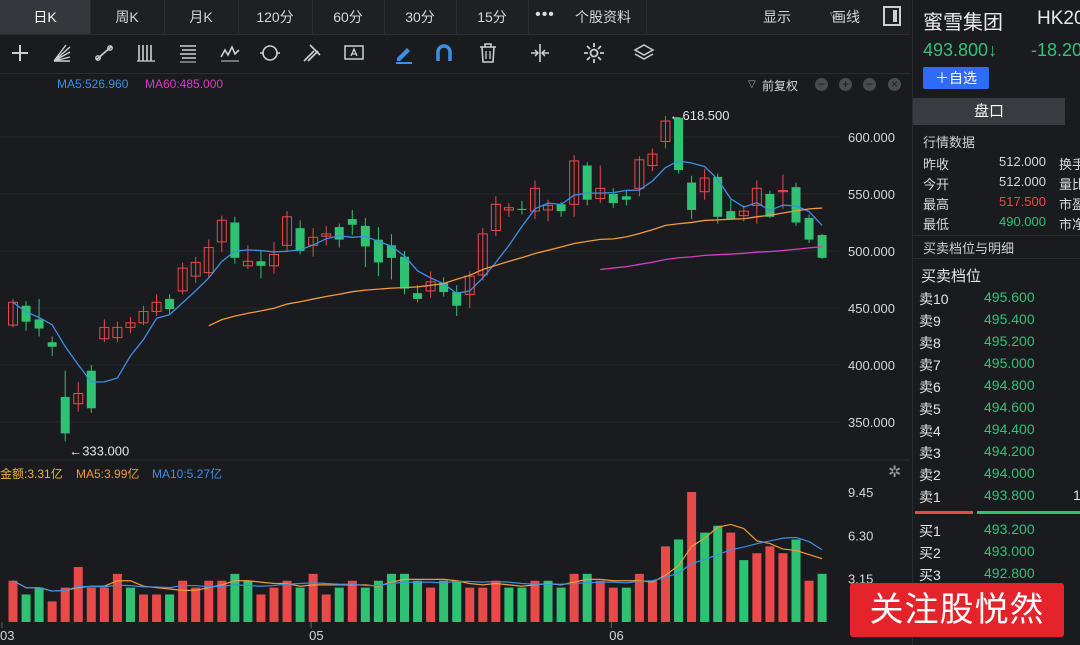 The height and width of the screenshot is (645, 1080). Describe the element at coordinates (871, 365) in the screenshot. I see `price-tick-label: 400.000` at that location.